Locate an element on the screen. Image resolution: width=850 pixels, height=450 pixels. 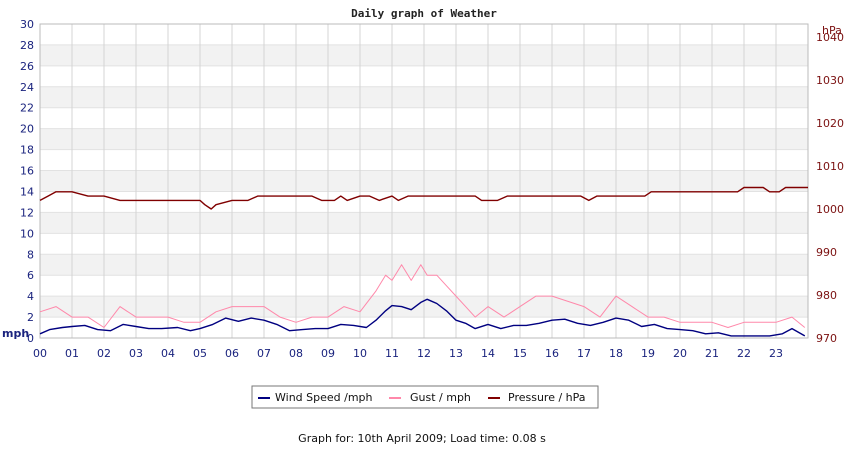
left-tick-label: 8 is located at coordinates (30, 254).